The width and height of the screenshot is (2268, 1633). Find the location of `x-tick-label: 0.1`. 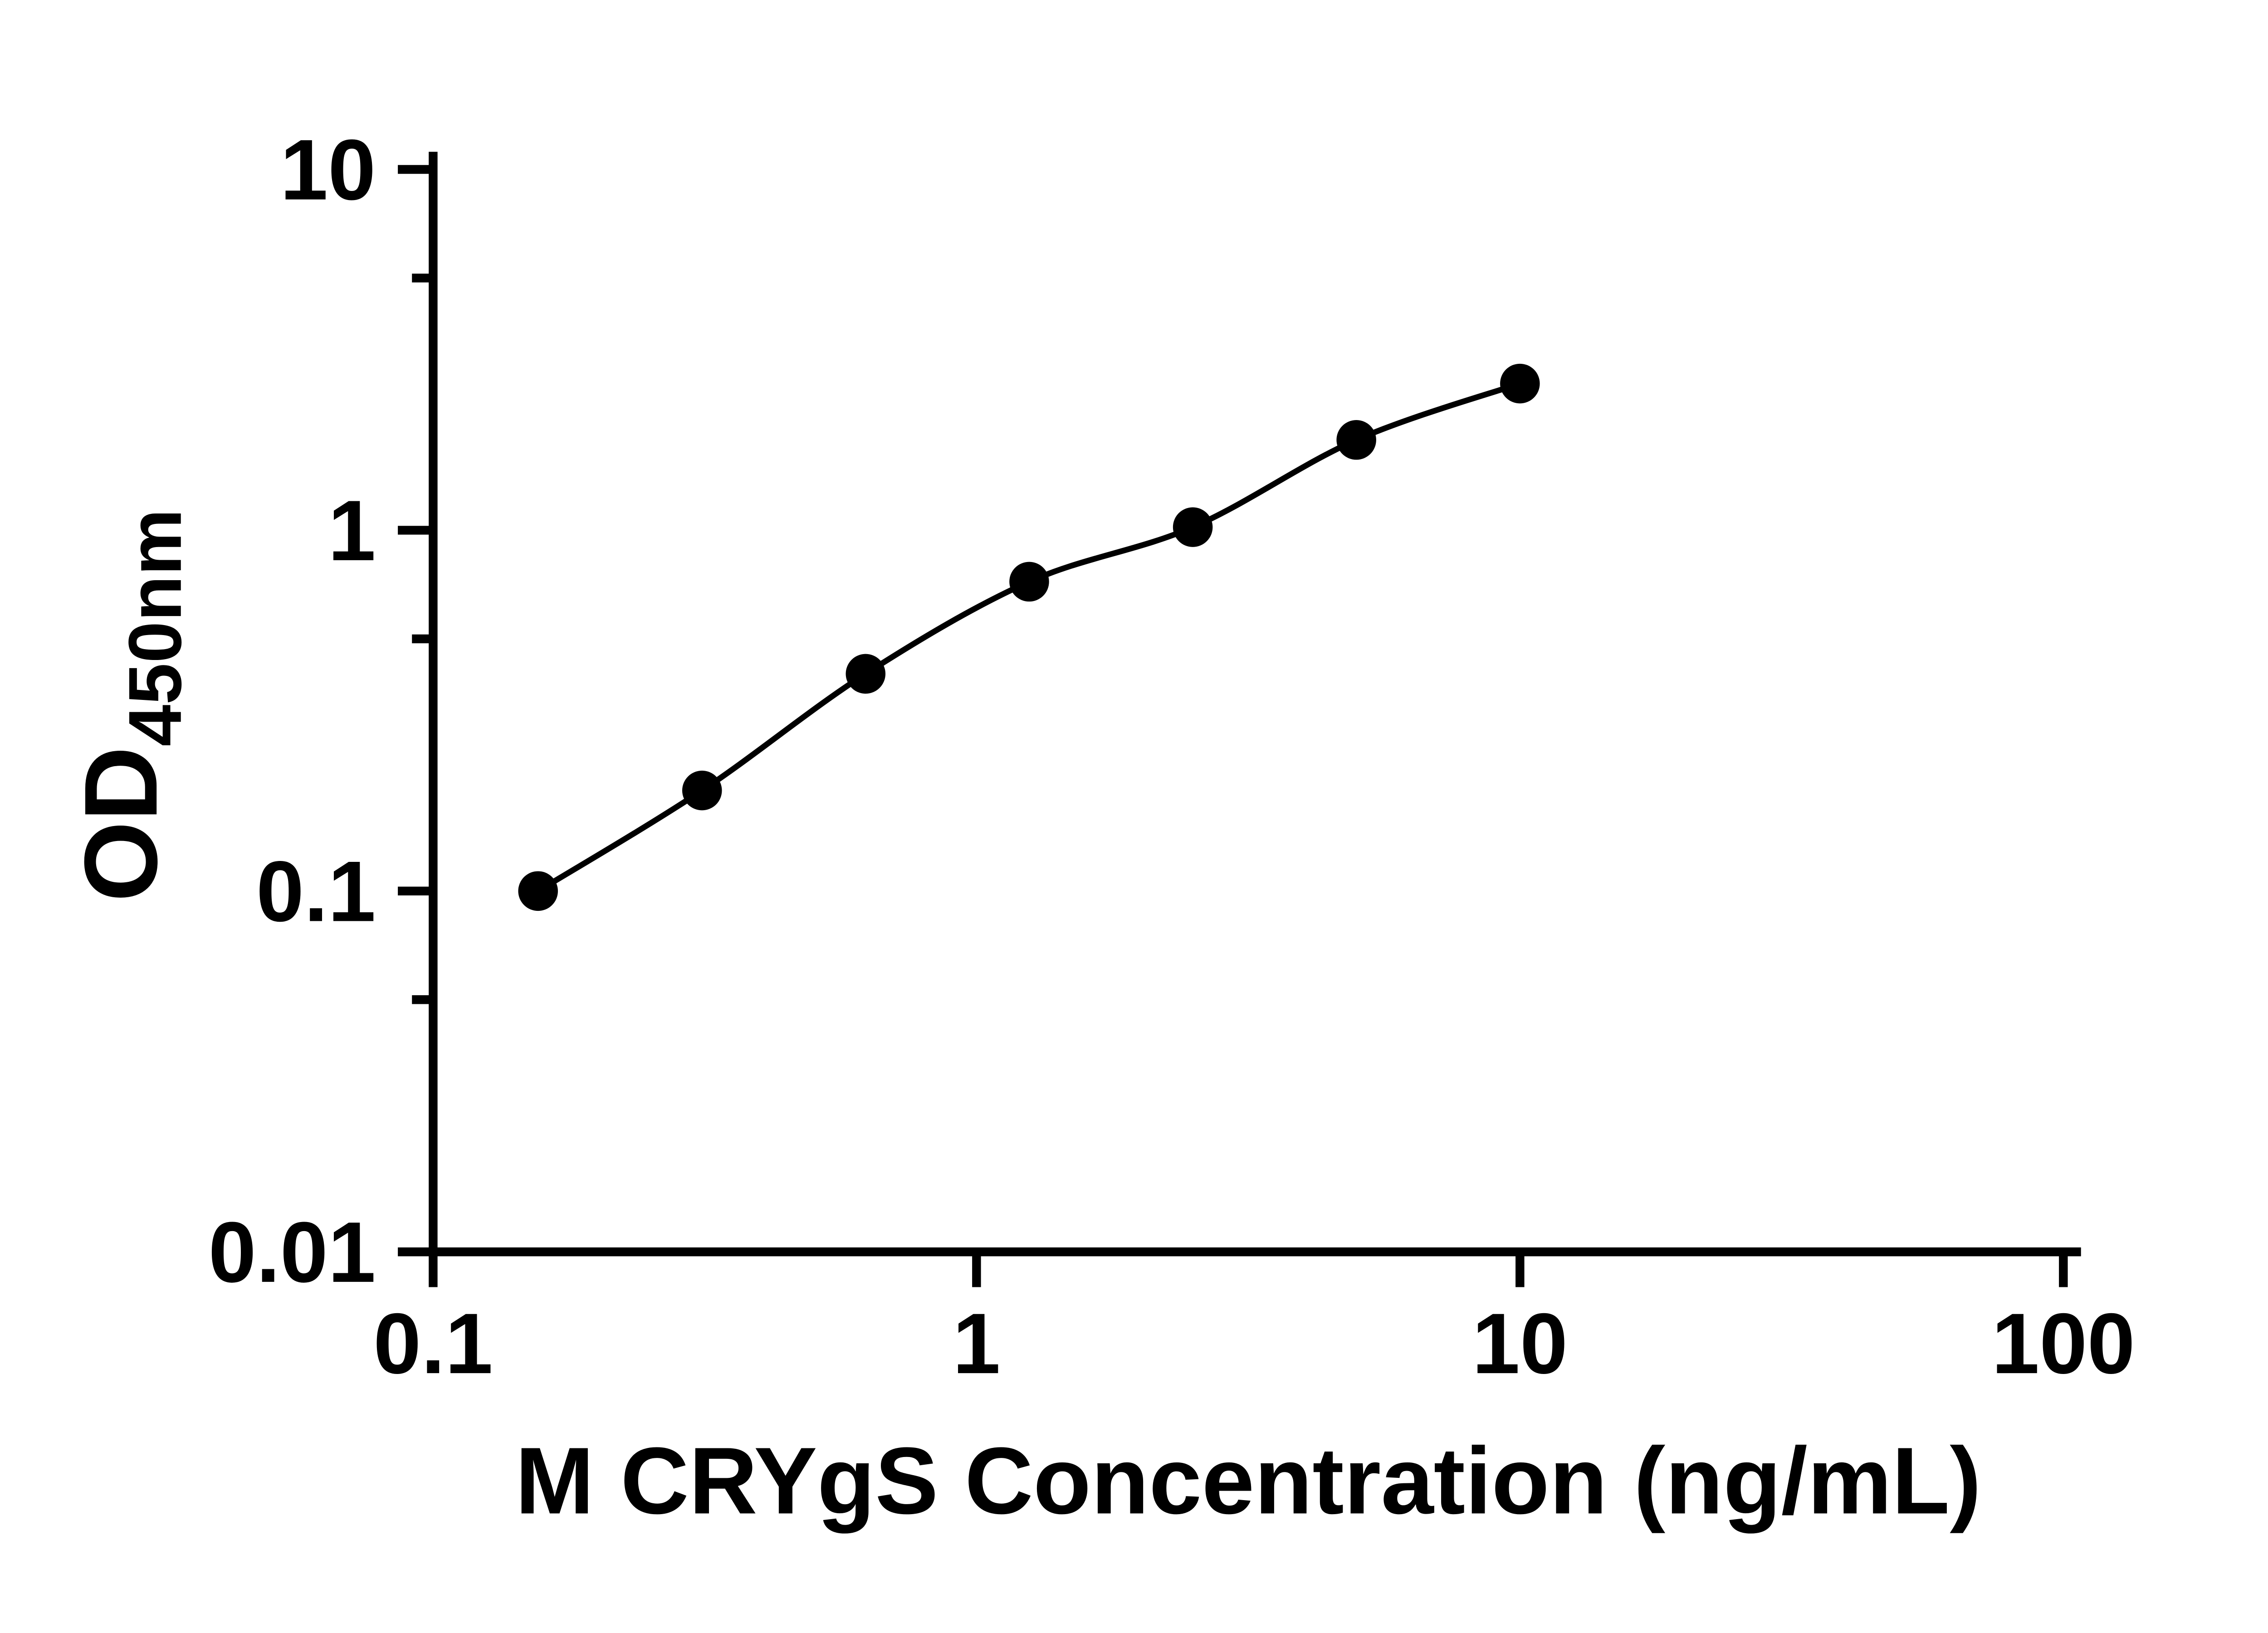

x-tick-label: 0.1 is located at coordinates (433, 1344).